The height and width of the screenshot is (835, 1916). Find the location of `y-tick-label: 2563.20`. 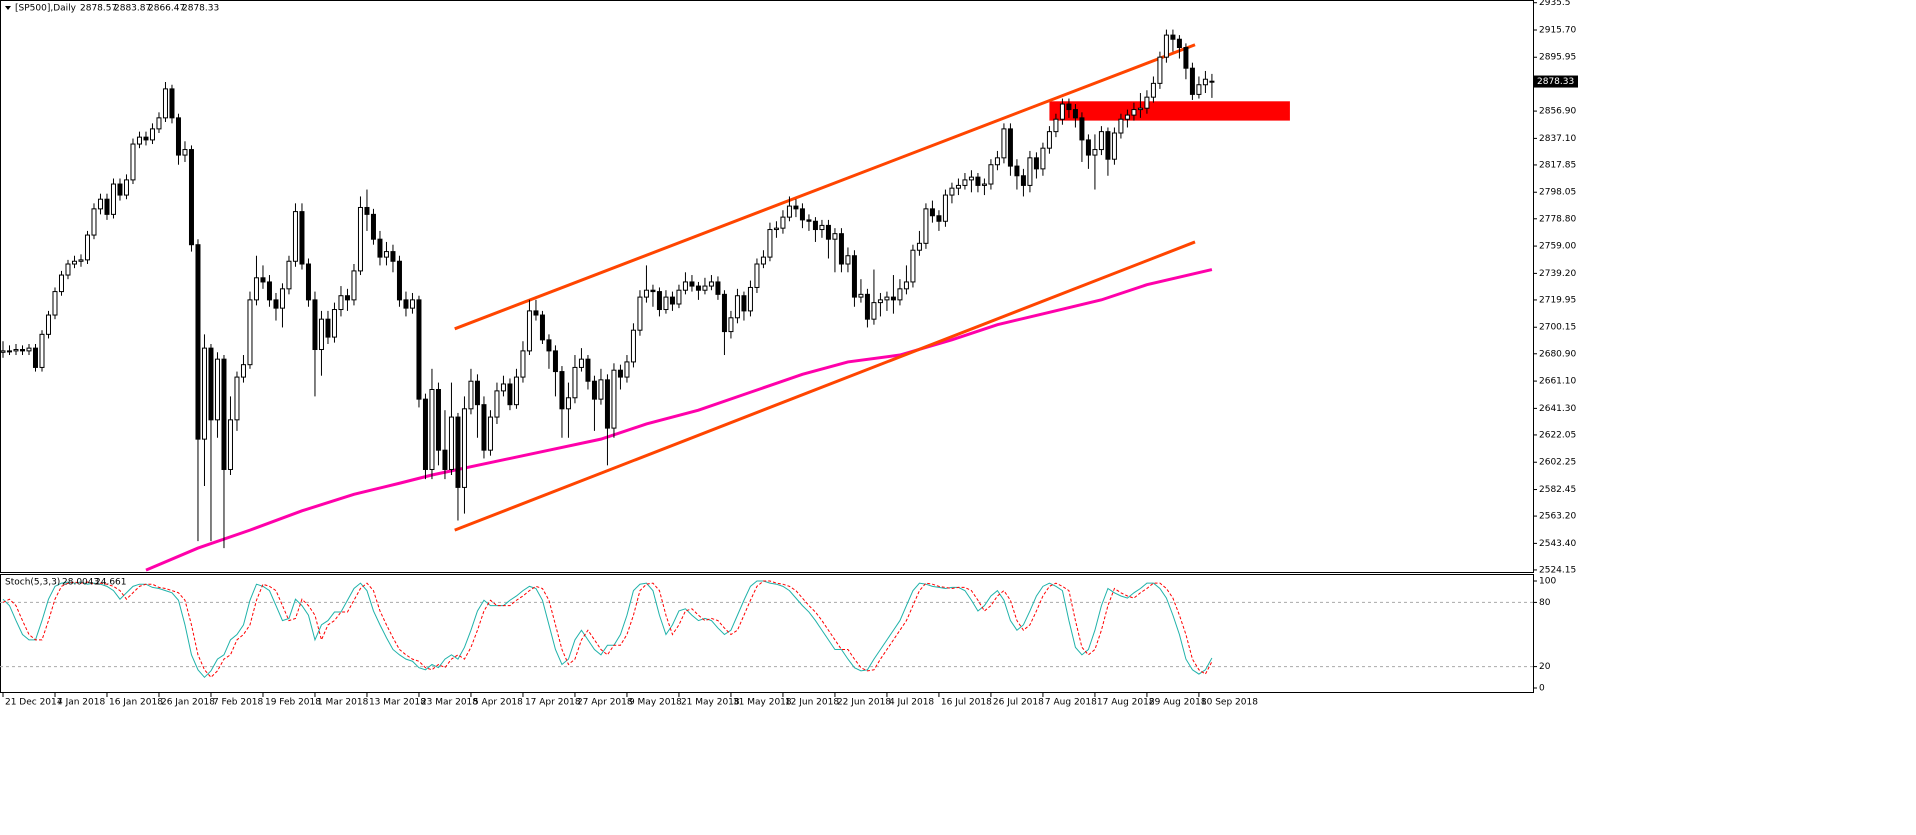

y-tick-label: 2563.20 is located at coordinates (1557, 517).